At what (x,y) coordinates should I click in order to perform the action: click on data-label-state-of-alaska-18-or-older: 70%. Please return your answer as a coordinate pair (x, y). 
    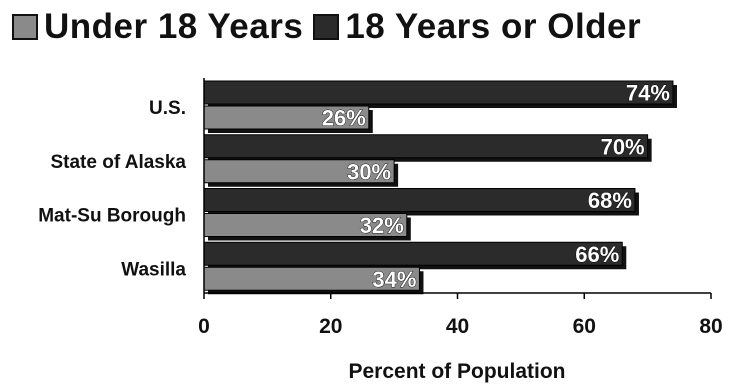
    Looking at the image, I should click on (623, 146).